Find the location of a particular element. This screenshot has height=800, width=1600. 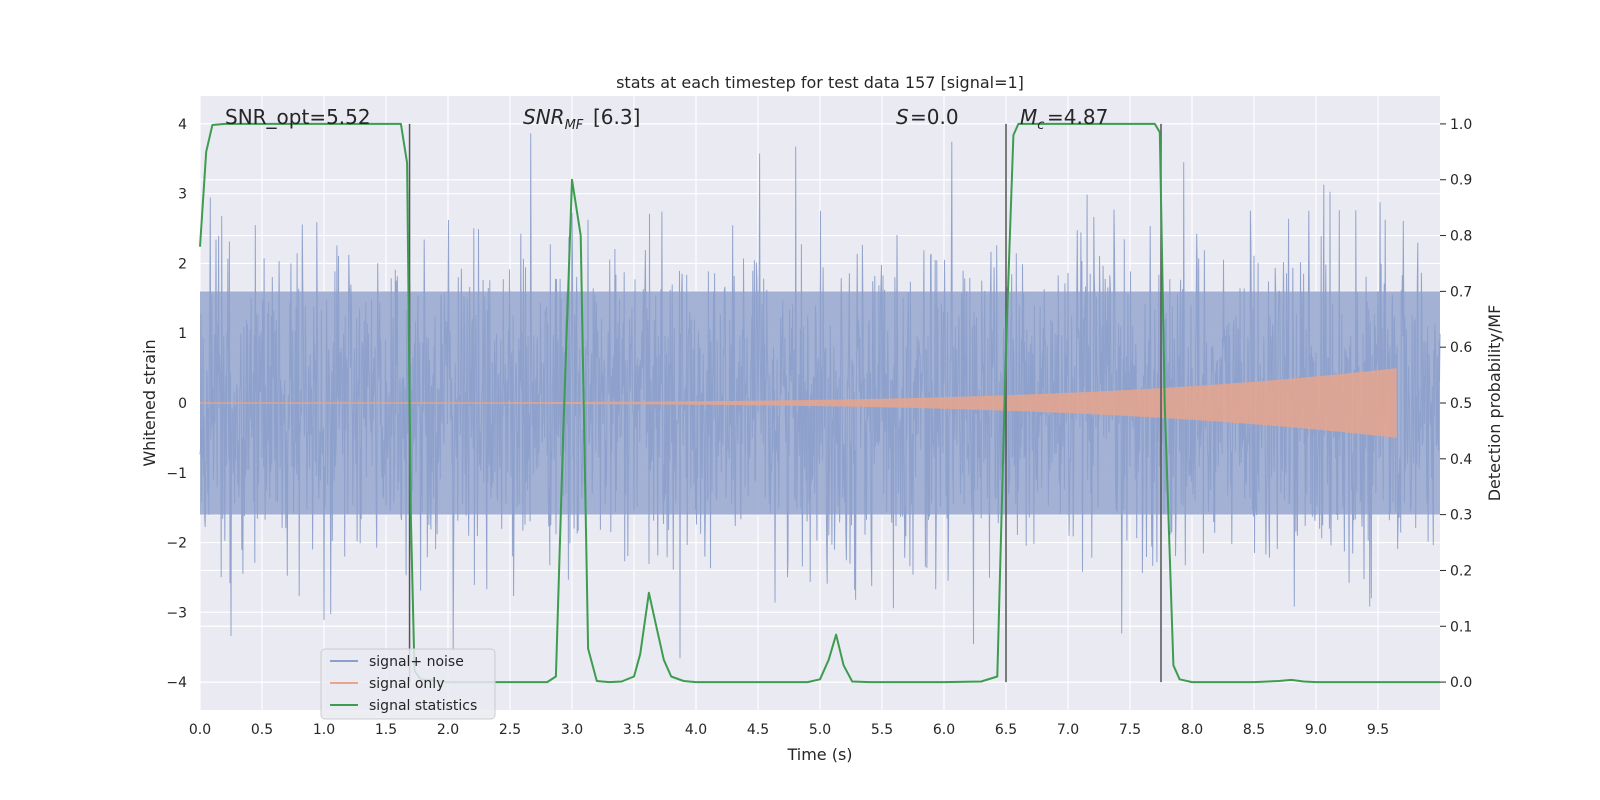

y-right-tick-labels: 1.0 0.9 0.8 0.7 0.6 0.5 0.4 0.3 0.2 0.1 0.0 is located at coordinates (1456, 404).